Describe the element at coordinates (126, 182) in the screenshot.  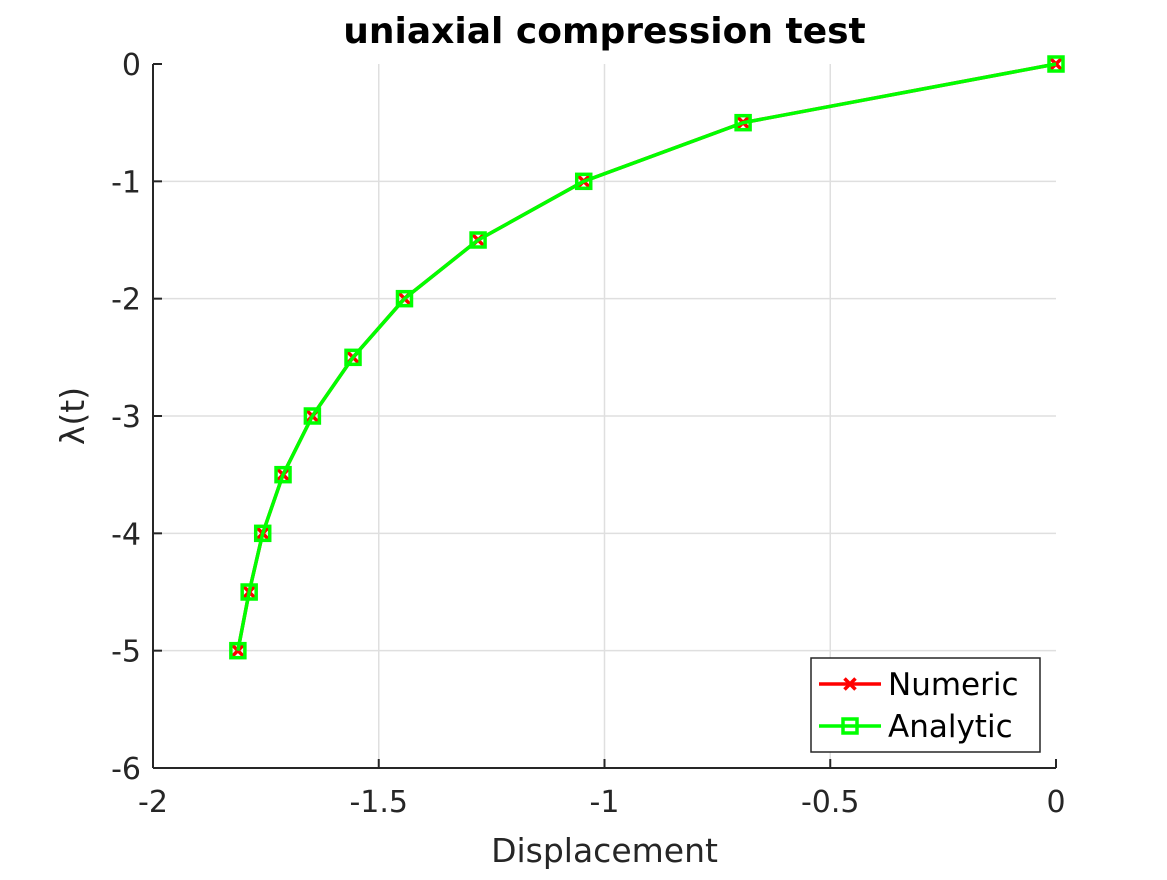
I see `y-tick-label: -1` at that location.